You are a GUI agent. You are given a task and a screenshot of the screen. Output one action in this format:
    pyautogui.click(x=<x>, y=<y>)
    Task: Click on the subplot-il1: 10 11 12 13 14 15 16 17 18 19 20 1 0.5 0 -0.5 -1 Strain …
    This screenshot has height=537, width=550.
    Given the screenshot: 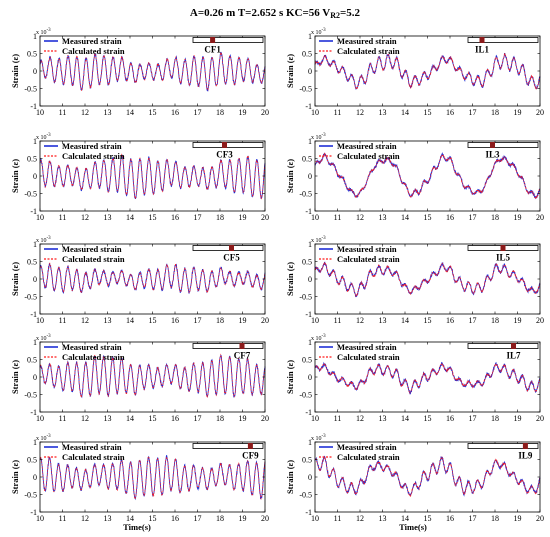 What is the action you would take?
    pyautogui.click(x=414, y=72)
    